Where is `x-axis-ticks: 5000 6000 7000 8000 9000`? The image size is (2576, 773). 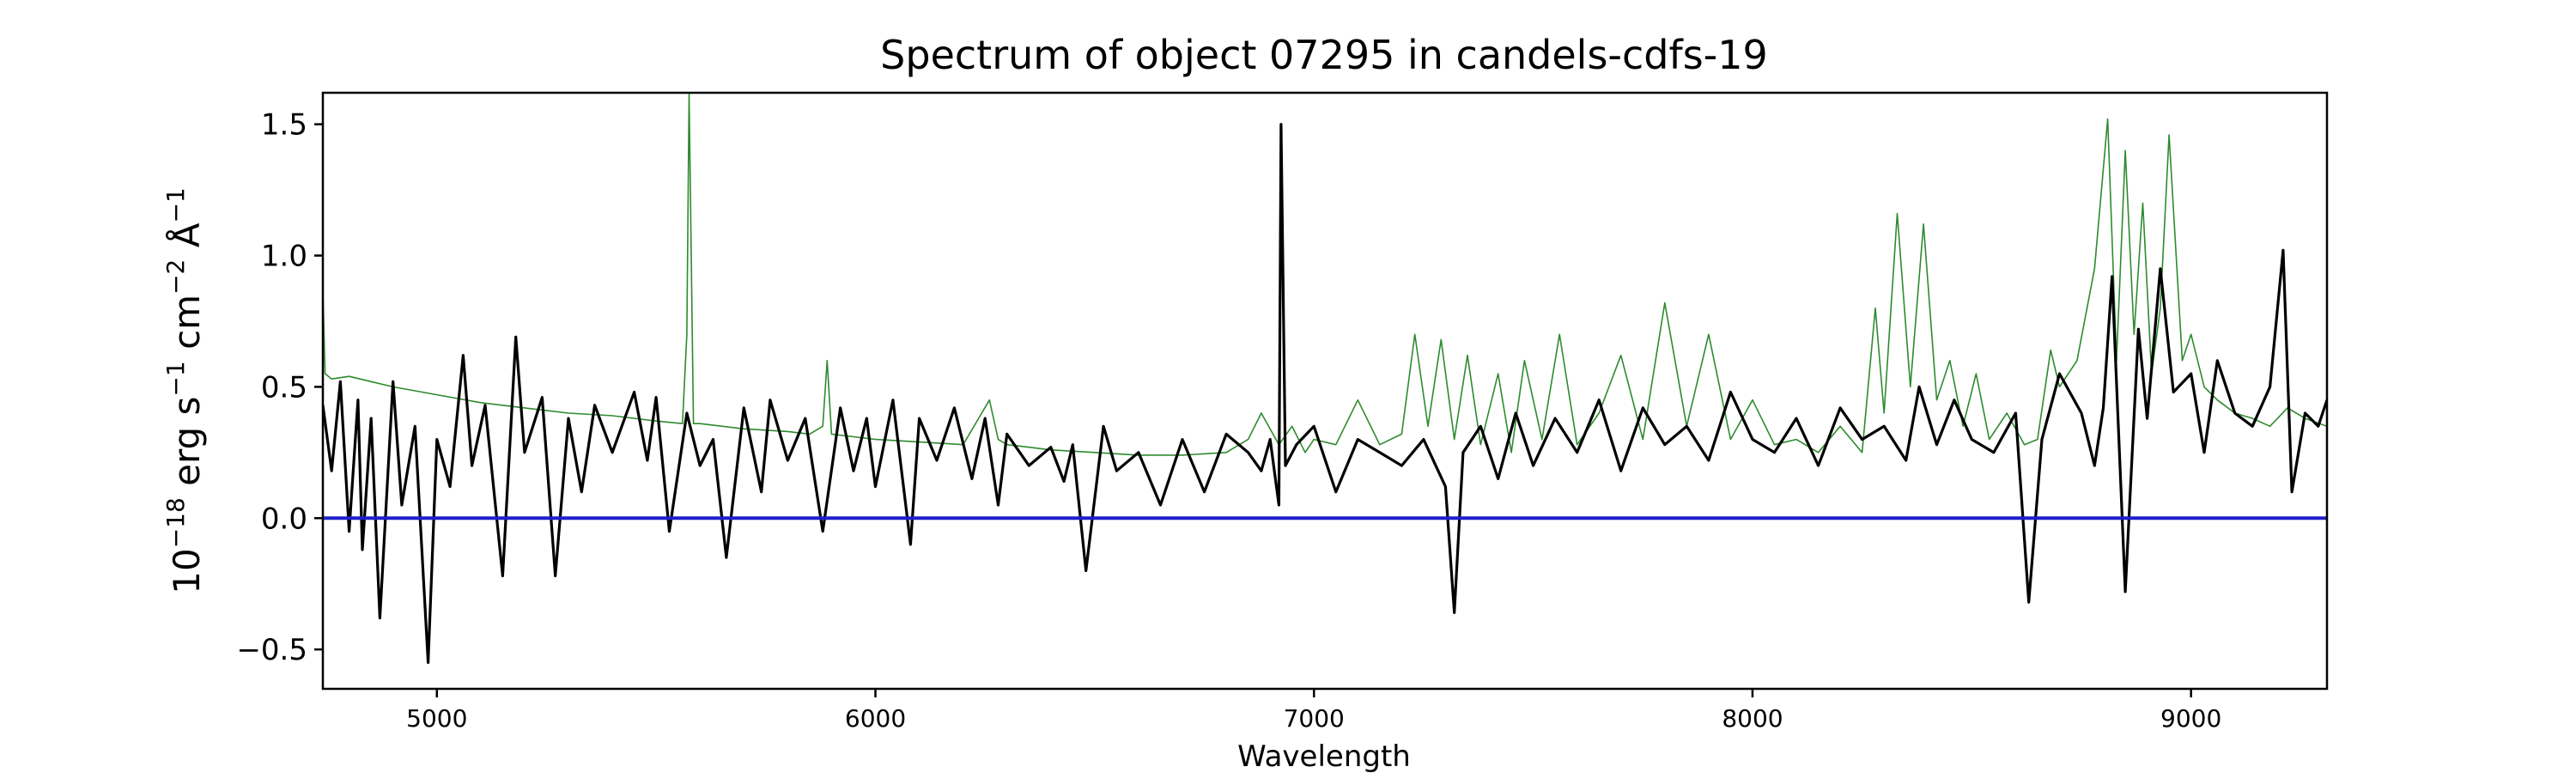 x-axis-ticks: 5000 6000 7000 8000 9000 is located at coordinates (1313, 711).